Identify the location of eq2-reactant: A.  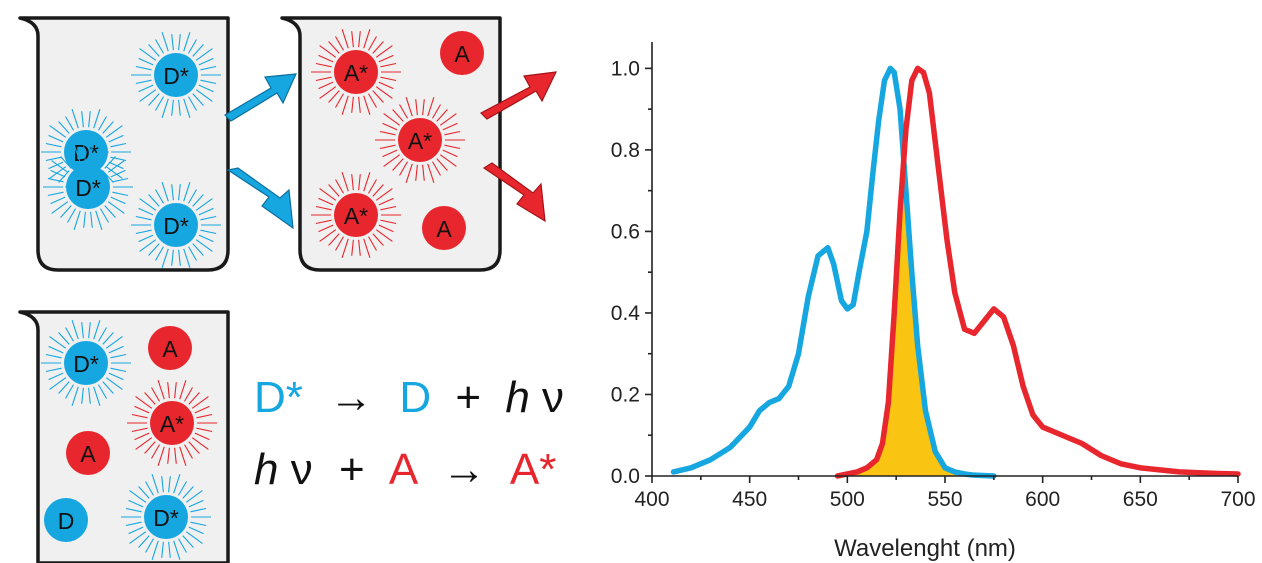
(404, 469).